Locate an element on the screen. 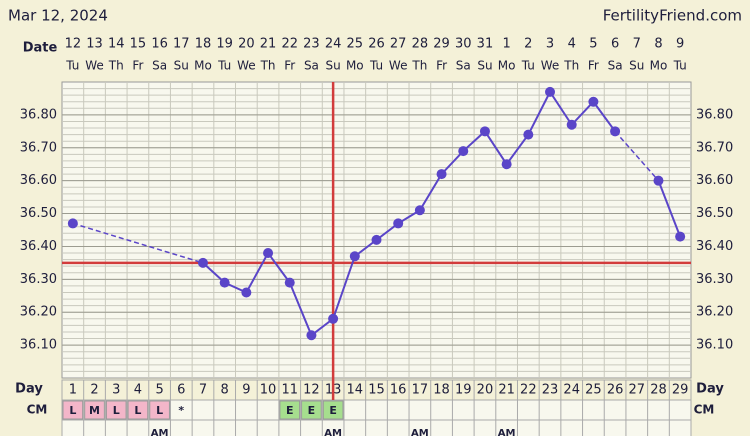  day-label: 22 is located at coordinates (528, 390).